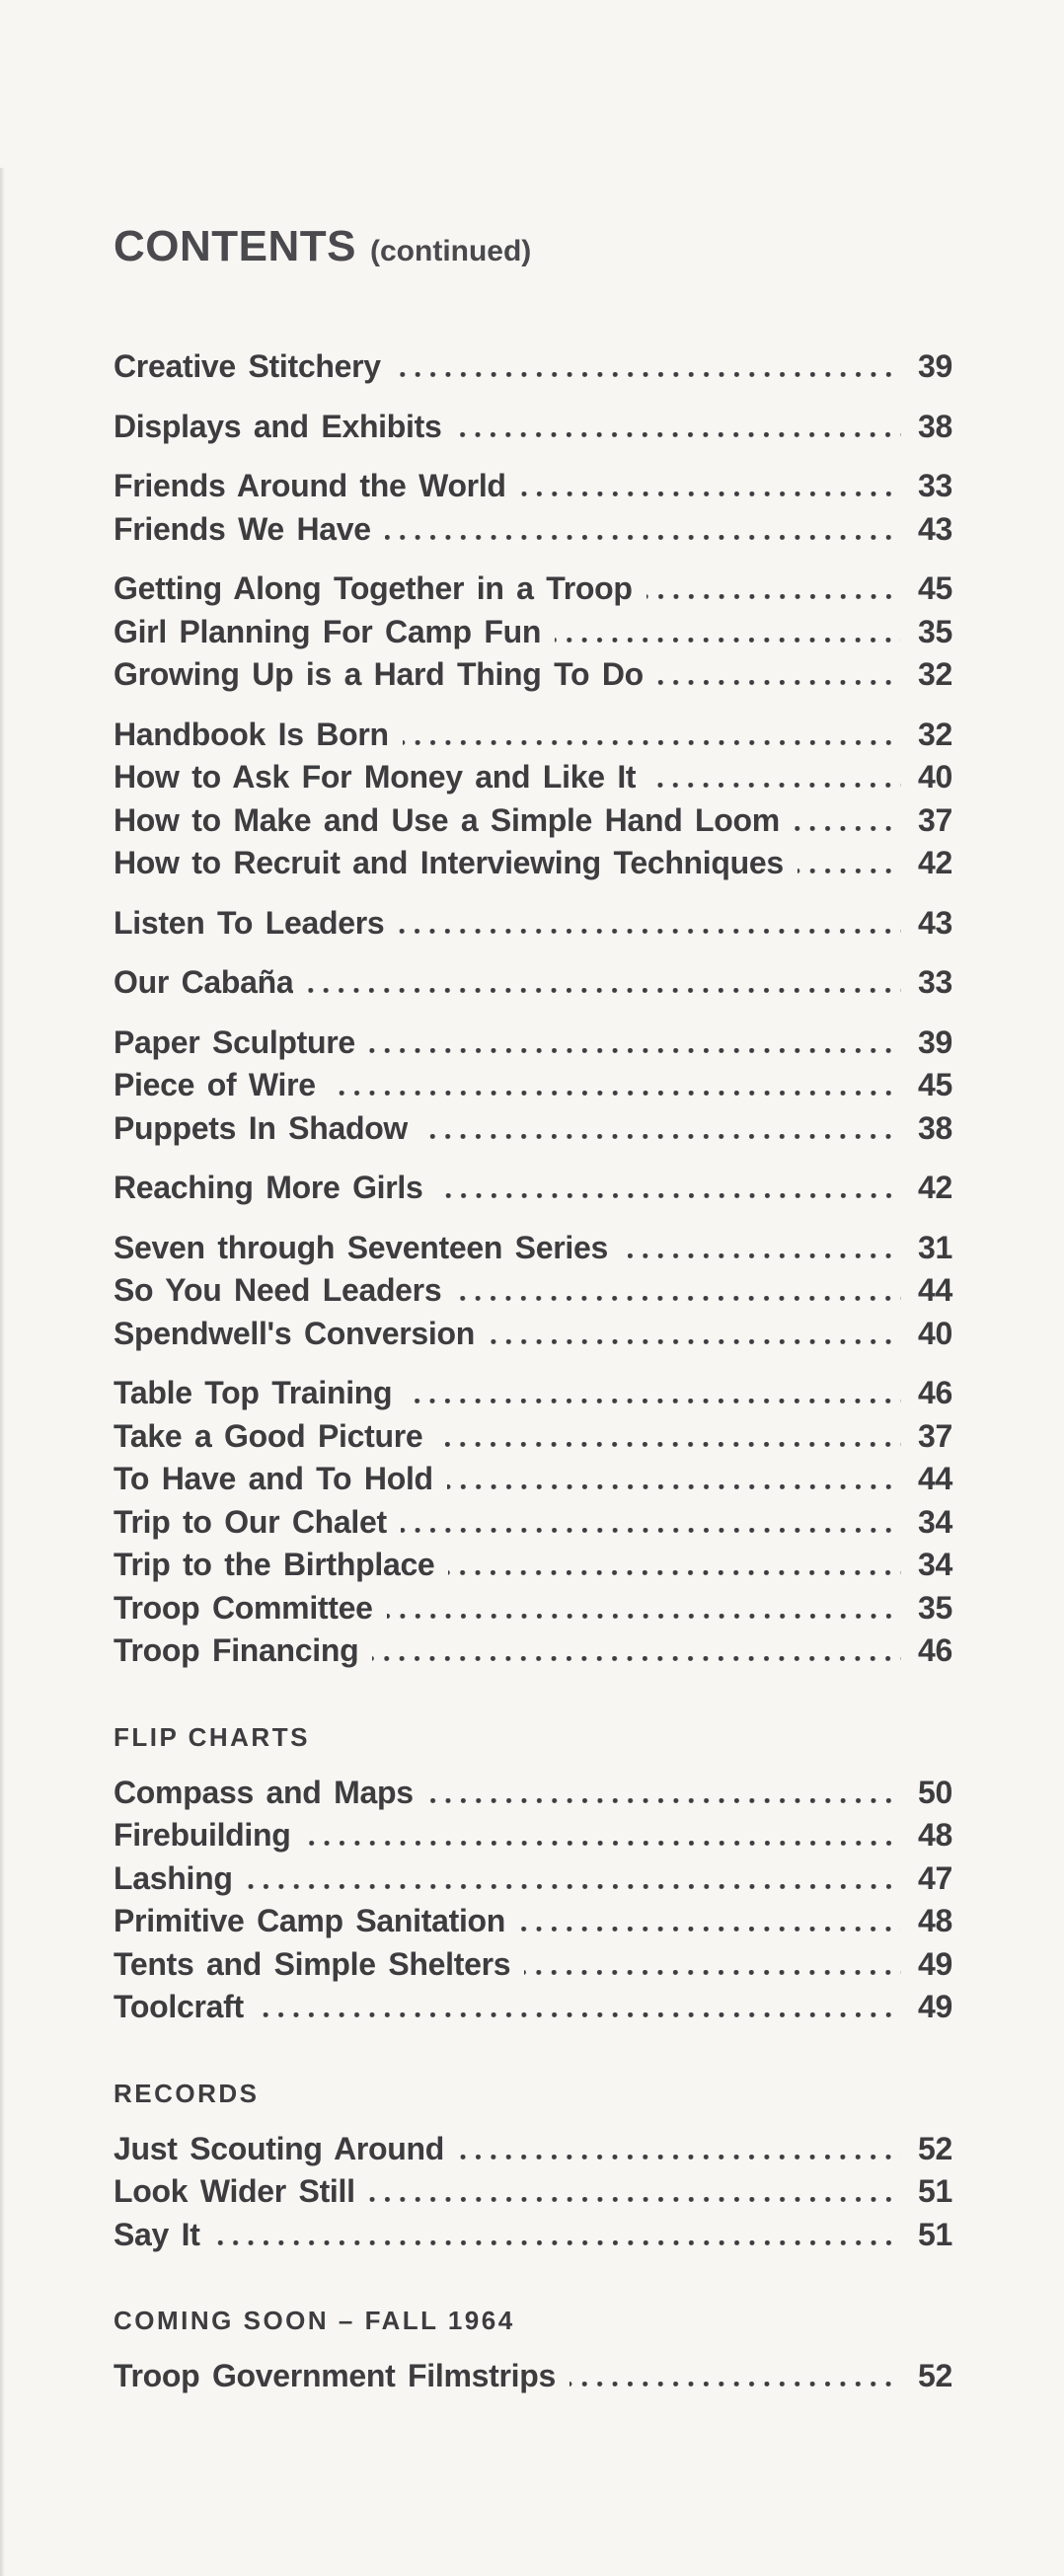  Describe the element at coordinates (935, 588) in the screenshot. I see `entry-page-number: 45` at that location.